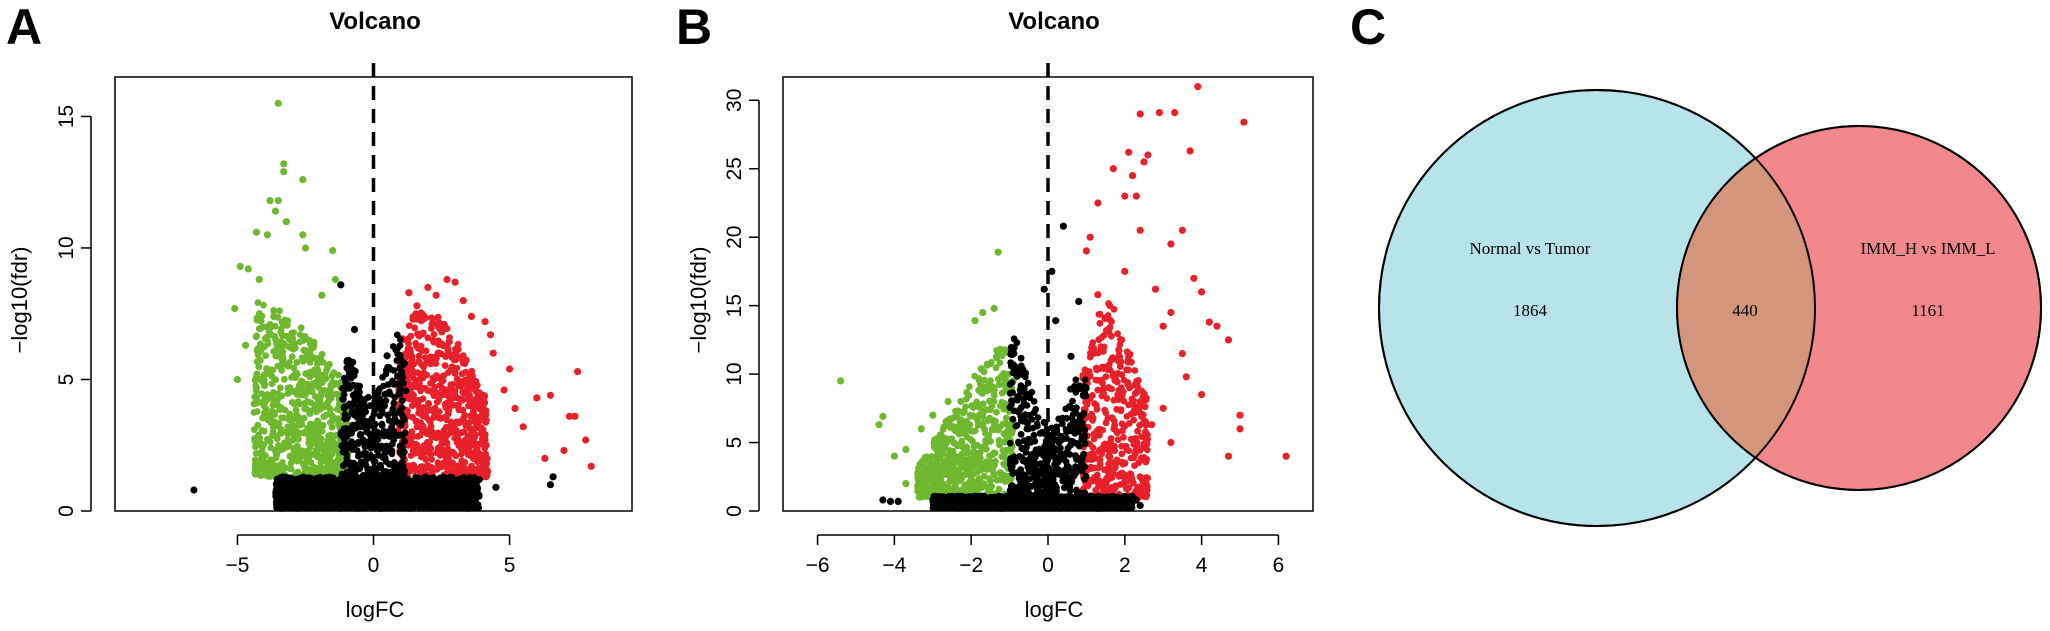  Describe the element at coordinates (66, 247) in the screenshot. I see `chart-a-y-tick-label: 10` at that location.